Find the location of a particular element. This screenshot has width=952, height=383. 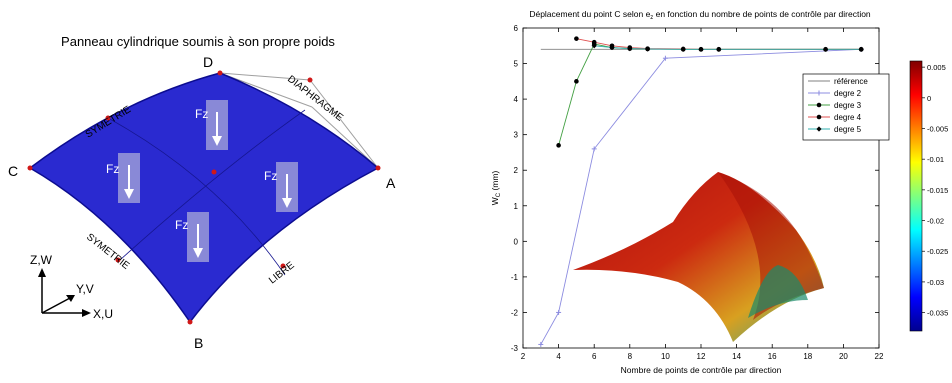

x-tick-label: 10 is located at coordinates (665, 356).